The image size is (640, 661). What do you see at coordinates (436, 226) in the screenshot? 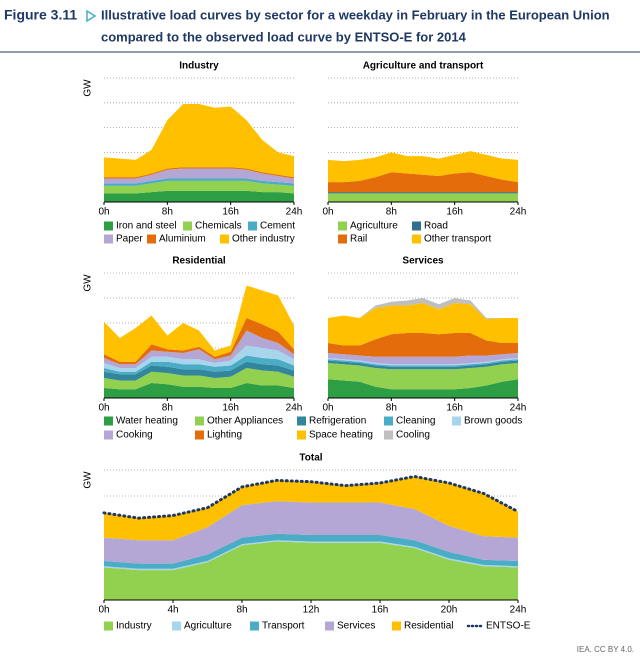
I see `legend-label: Road` at bounding box center [436, 226].